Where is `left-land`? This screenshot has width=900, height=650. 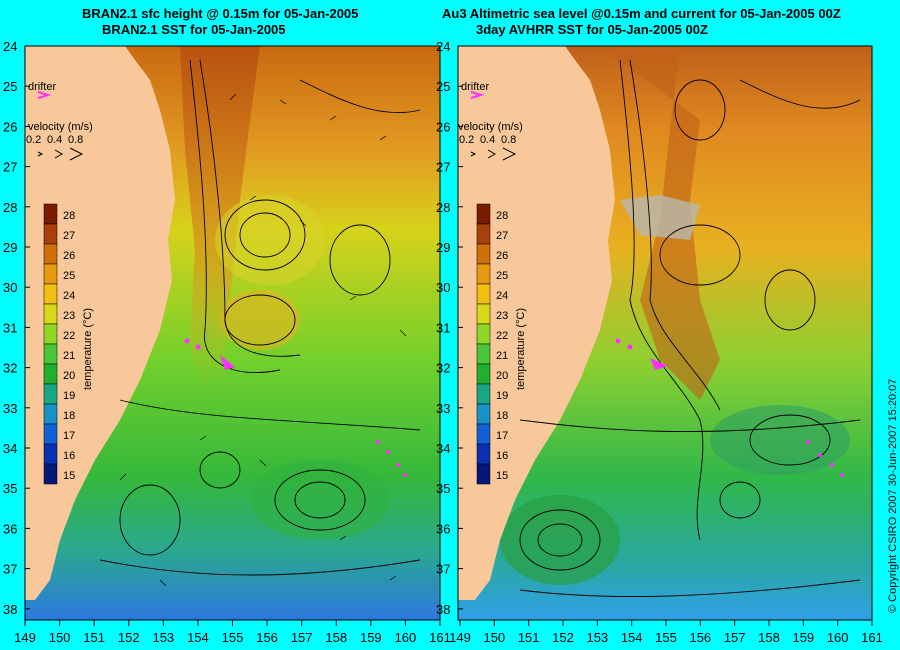
left-land is located at coordinates (100, 323).